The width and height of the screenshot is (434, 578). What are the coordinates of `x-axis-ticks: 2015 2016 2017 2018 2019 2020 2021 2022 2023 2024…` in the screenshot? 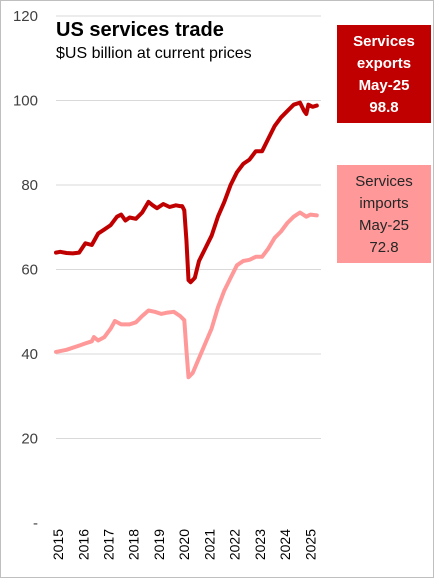 It's located at (184, 544).